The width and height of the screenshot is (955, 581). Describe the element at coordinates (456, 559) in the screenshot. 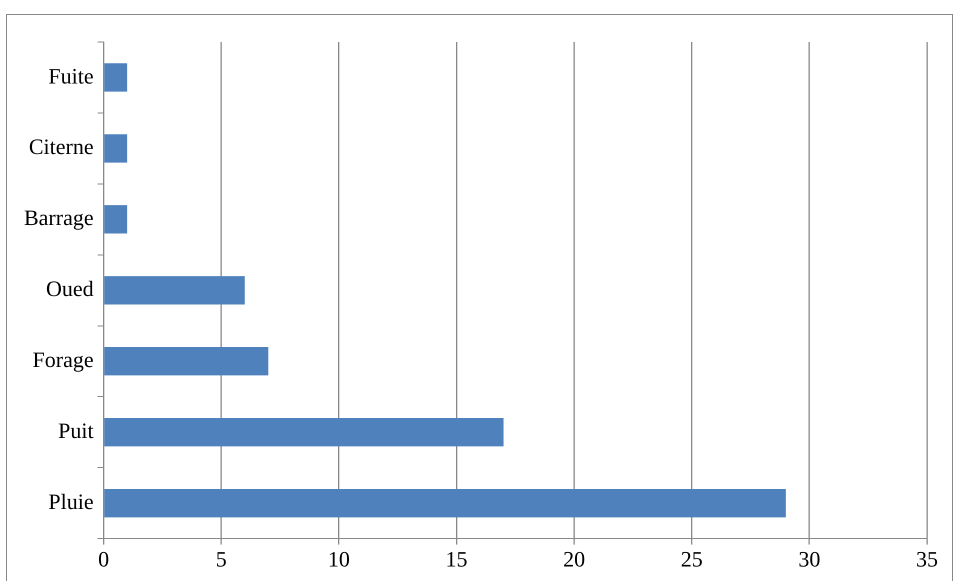

I see `x-tick-label: 15` at that location.